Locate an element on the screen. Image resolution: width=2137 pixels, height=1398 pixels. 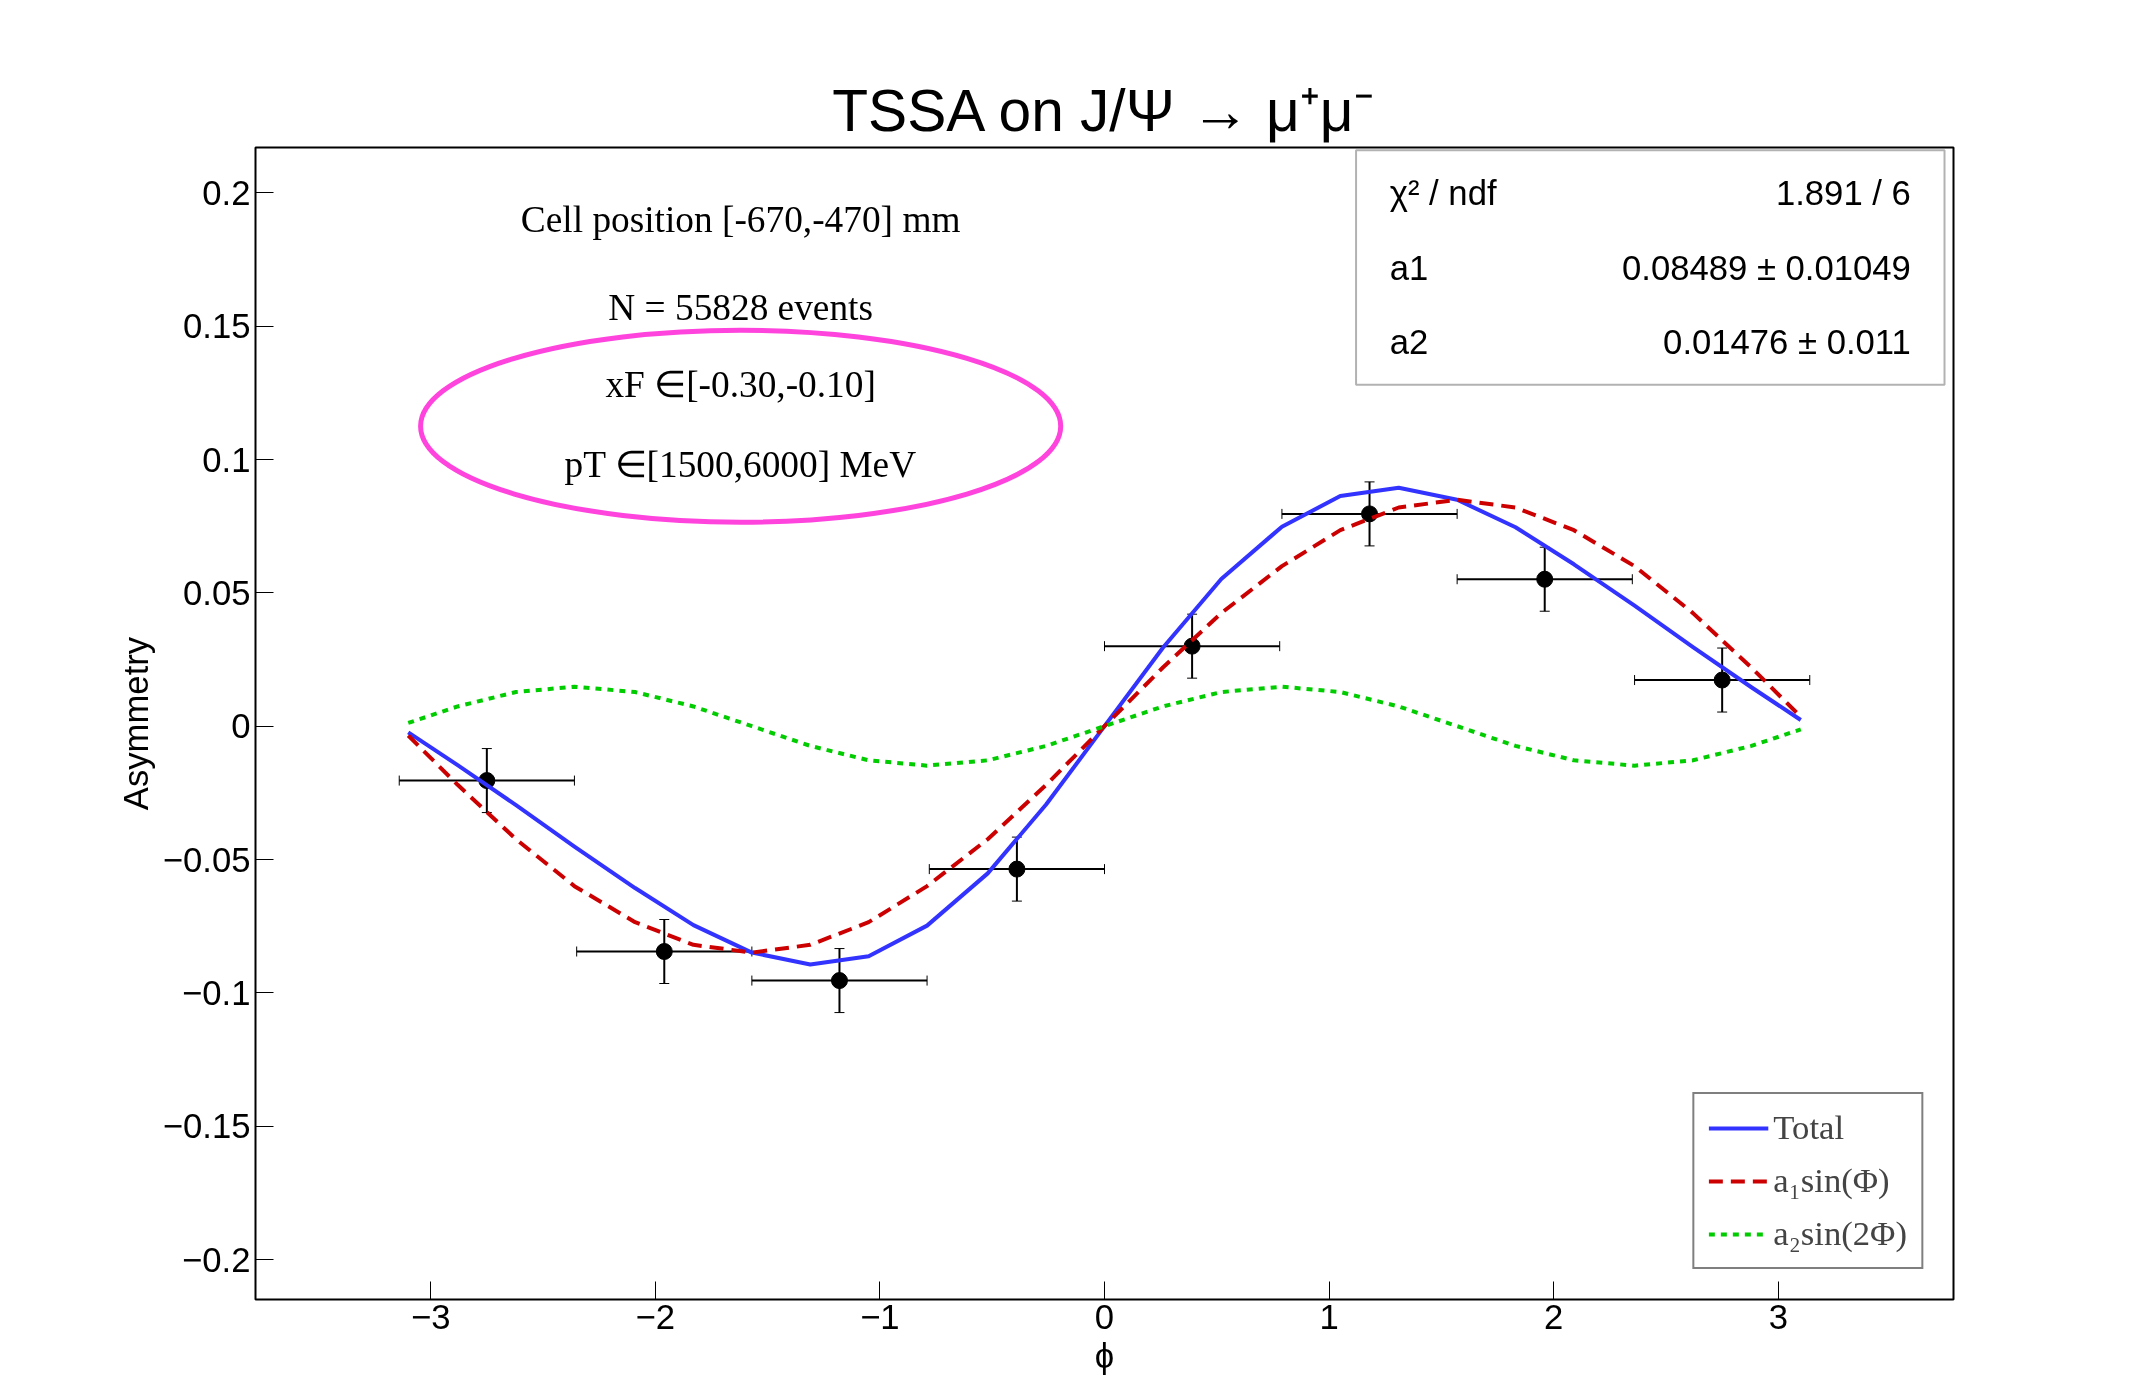
x-tick-label: 3 is located at coordinates (1778, 1316).